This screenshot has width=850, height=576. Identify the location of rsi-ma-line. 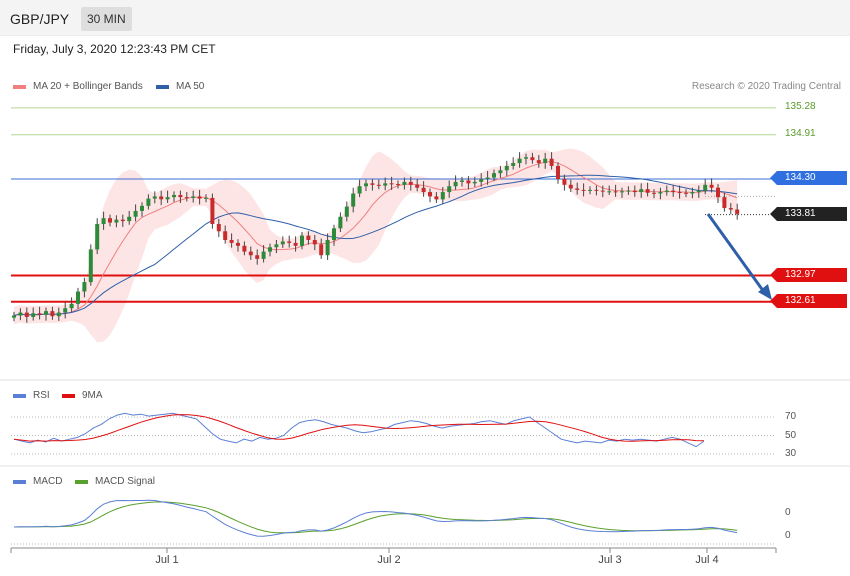
(359, 428).